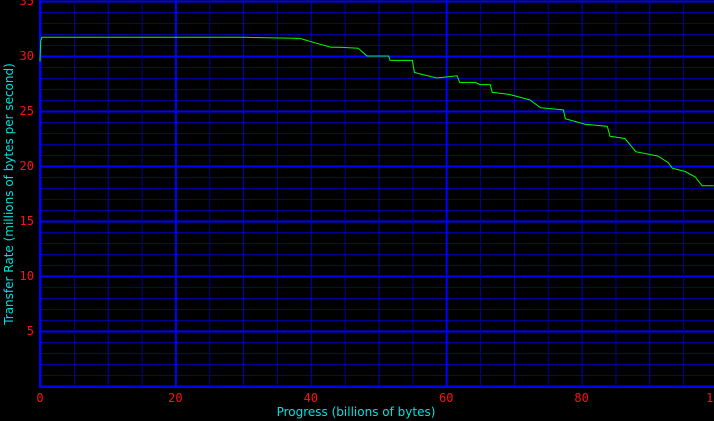  What do you see at coordinates (27, 4) in the screenshot?
I see `y-tick-label: 35` at bounding box center [27, 4].